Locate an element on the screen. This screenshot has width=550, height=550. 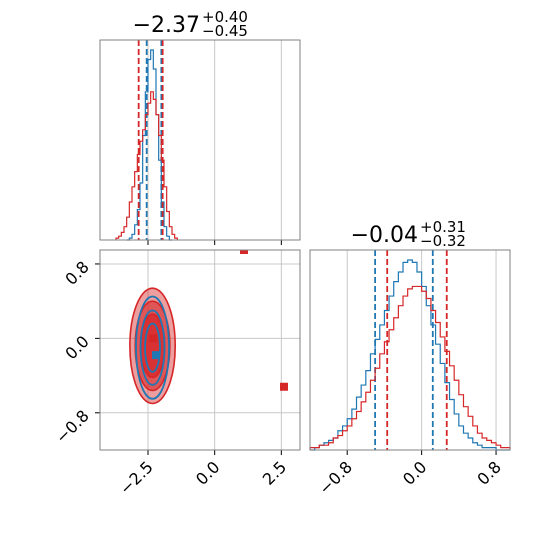
x-tick-labels-hist-2: −0.8 0.0 0.8 is located at coordinates (410, 477).